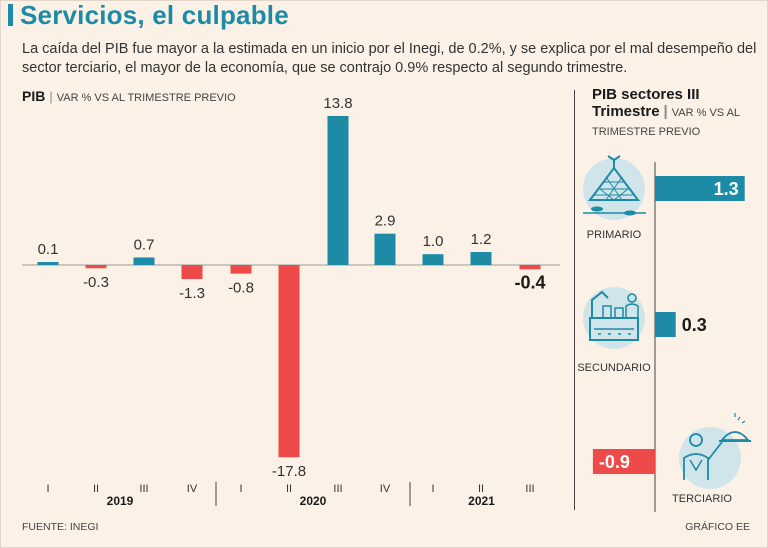 The height and width of the screenshot is (548, 768). I want to click on data-label-9: 1.2, so click(481, 239).